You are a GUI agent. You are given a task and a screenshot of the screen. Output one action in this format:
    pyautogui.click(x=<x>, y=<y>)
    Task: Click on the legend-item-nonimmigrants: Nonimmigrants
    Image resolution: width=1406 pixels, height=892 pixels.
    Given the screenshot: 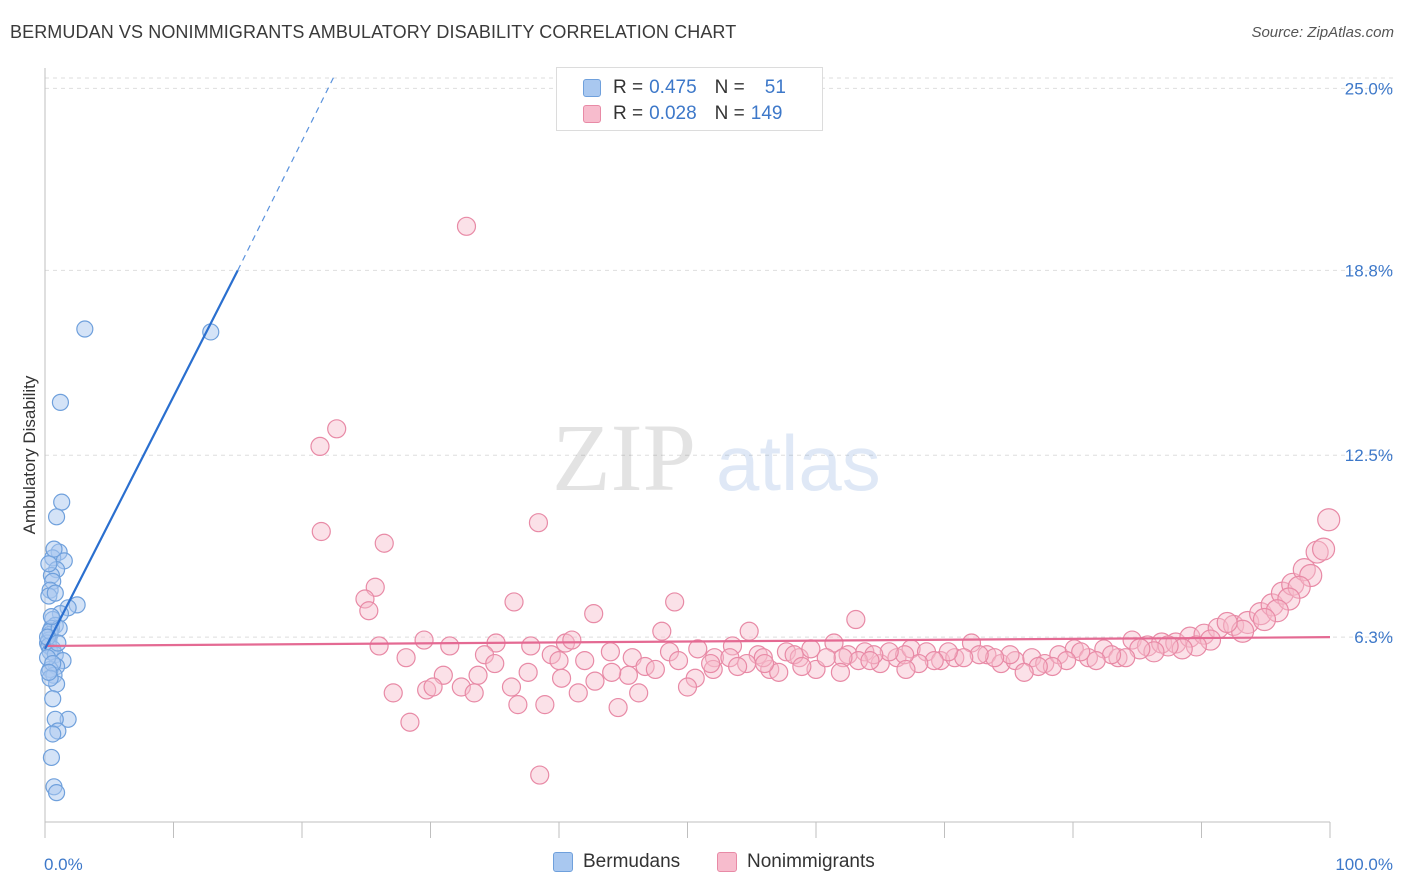 What is the action you would take?
    pyautogui.click(x=796, y=862)
    